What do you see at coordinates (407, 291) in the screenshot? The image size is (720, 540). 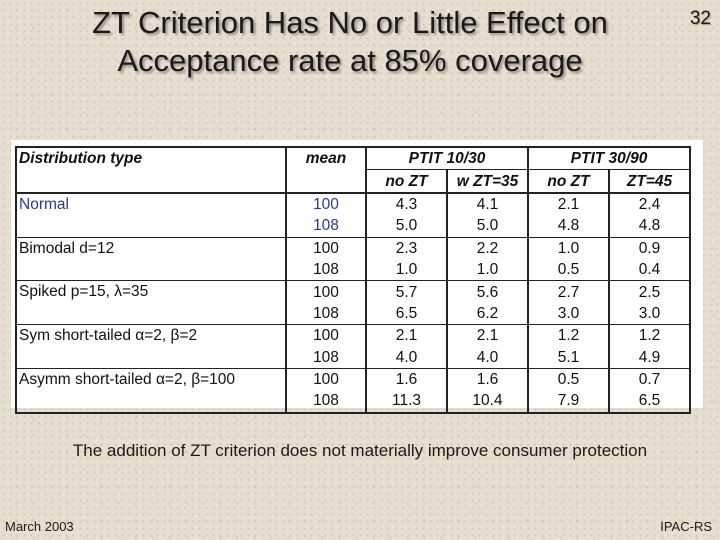 I see `cell-value: 5.7` at bounding box center [407, 291].